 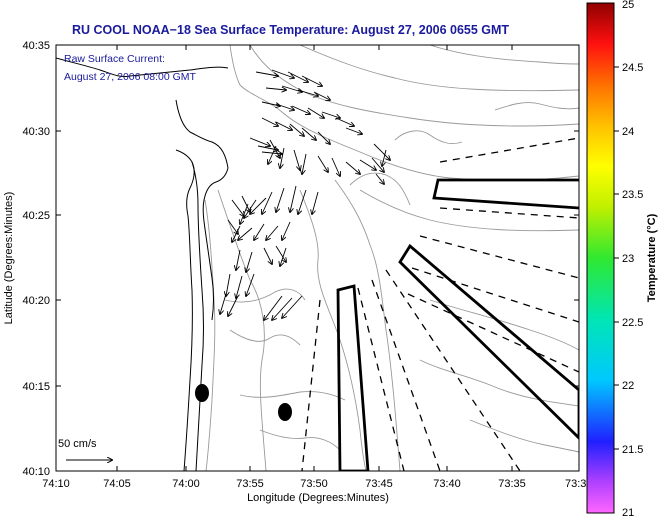 I want to click on y-tick-label: 40:20, so click(x=36, y=301).